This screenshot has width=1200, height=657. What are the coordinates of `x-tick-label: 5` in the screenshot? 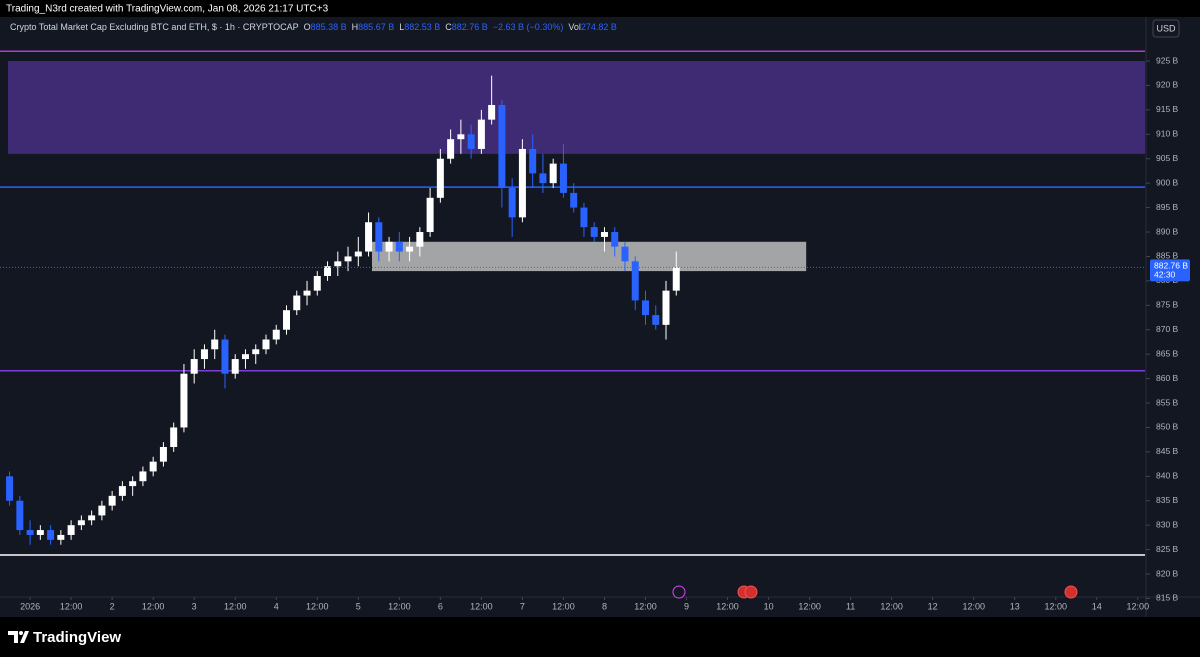 It's located at (358, 606).